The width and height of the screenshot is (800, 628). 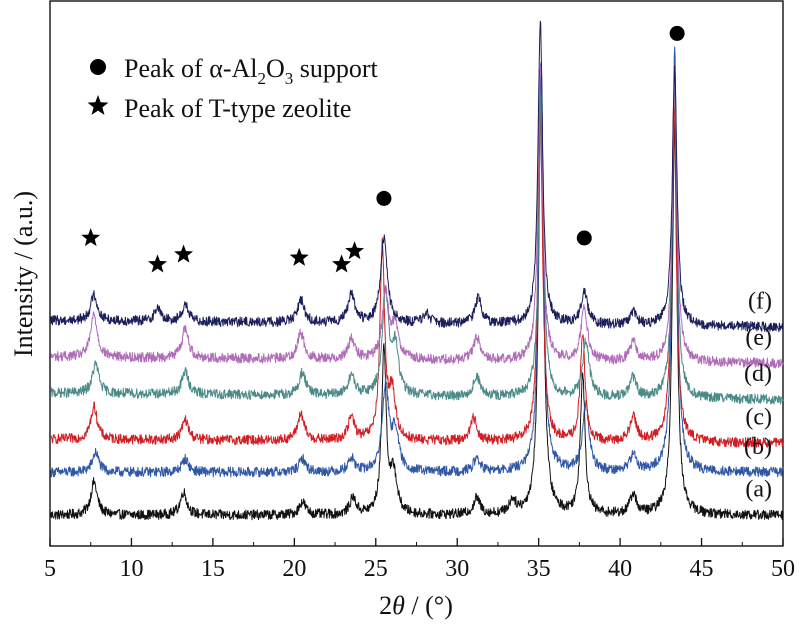 I want to click on legend-subscript: 3, so click(x=289, y=78).